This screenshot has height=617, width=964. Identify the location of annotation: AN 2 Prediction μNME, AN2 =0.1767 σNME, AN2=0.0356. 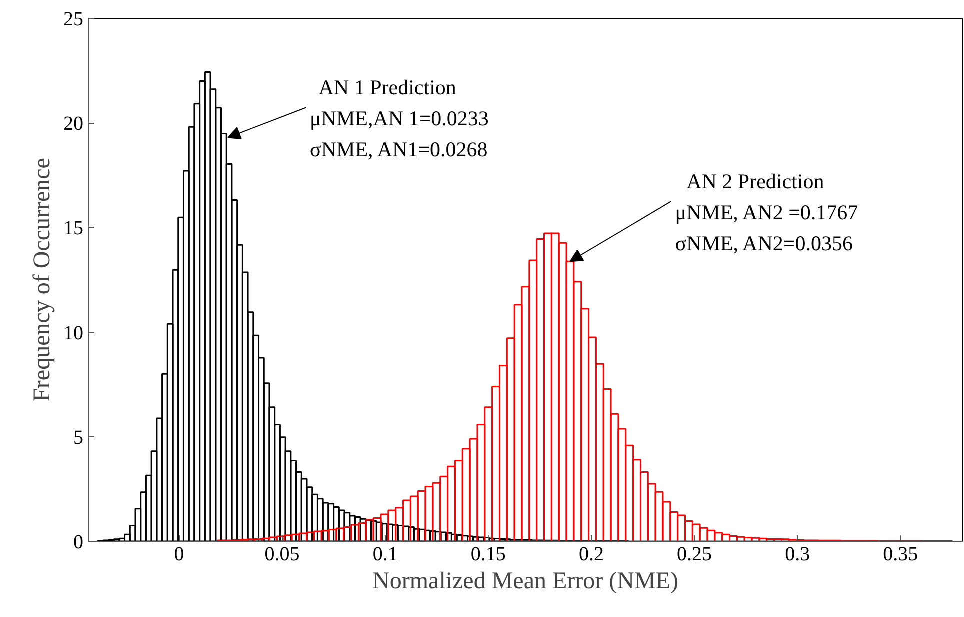
(766, 213).